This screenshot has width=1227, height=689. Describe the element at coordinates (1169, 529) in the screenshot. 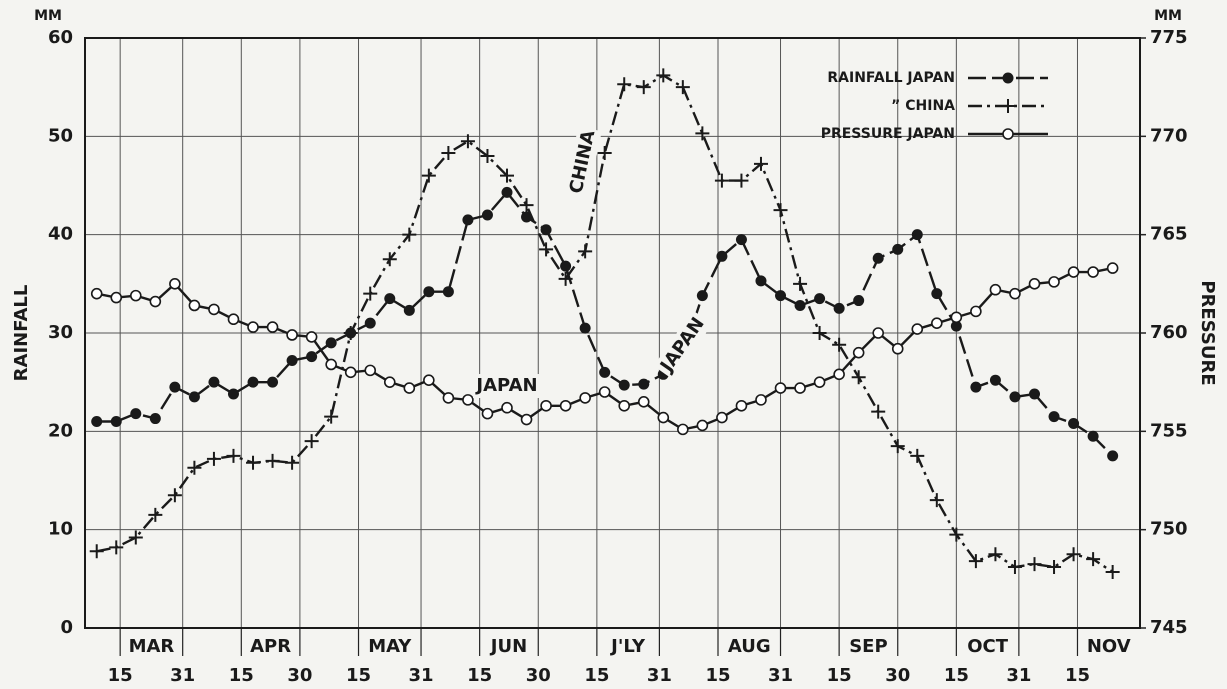

I see `y2-tick-label: 750` at that location.